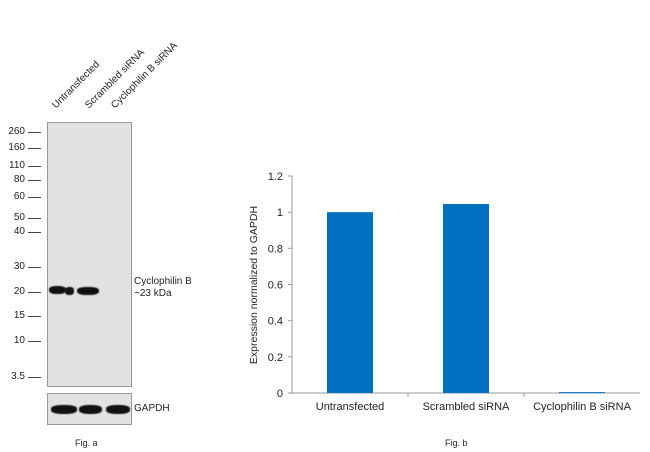 This screenshot has height=452, width=650. I want to click on gapdh-band-lane3, so click(118, 409).